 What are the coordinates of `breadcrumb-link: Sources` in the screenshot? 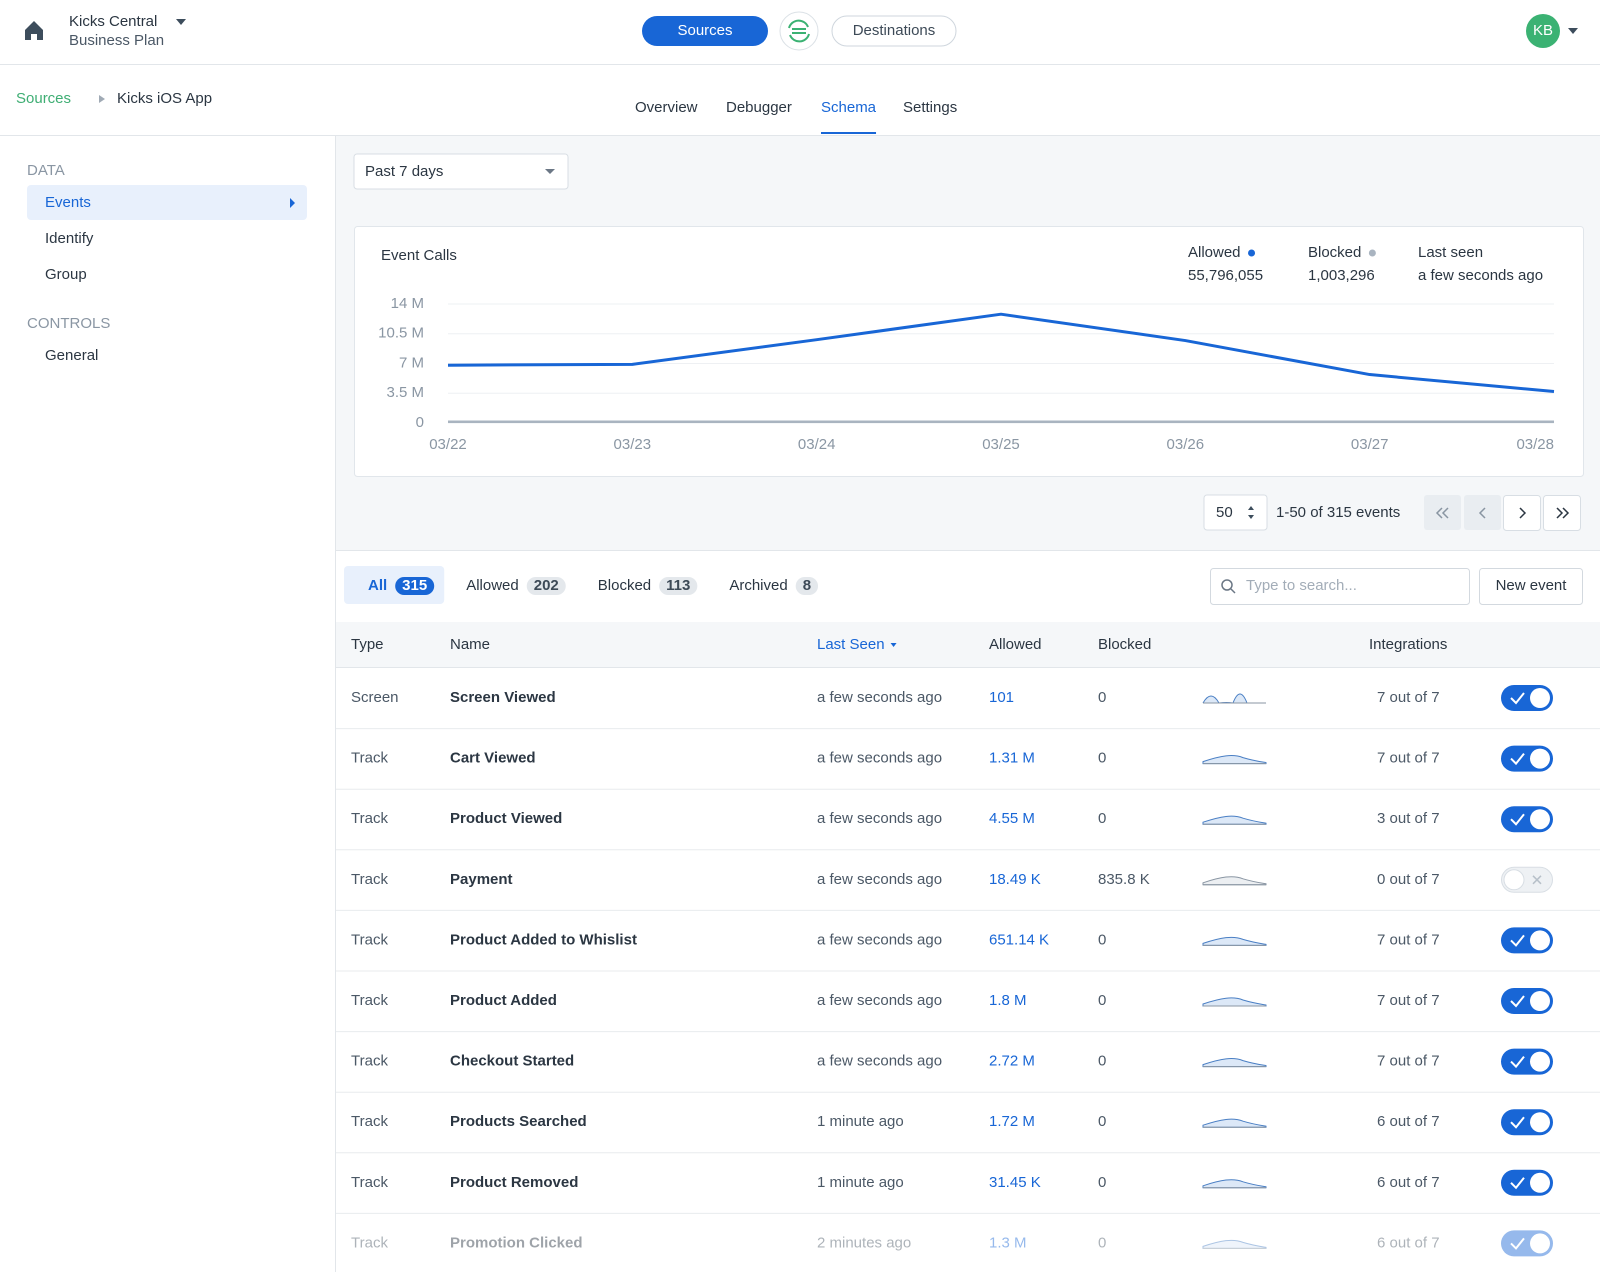 It's located at (43, 98).